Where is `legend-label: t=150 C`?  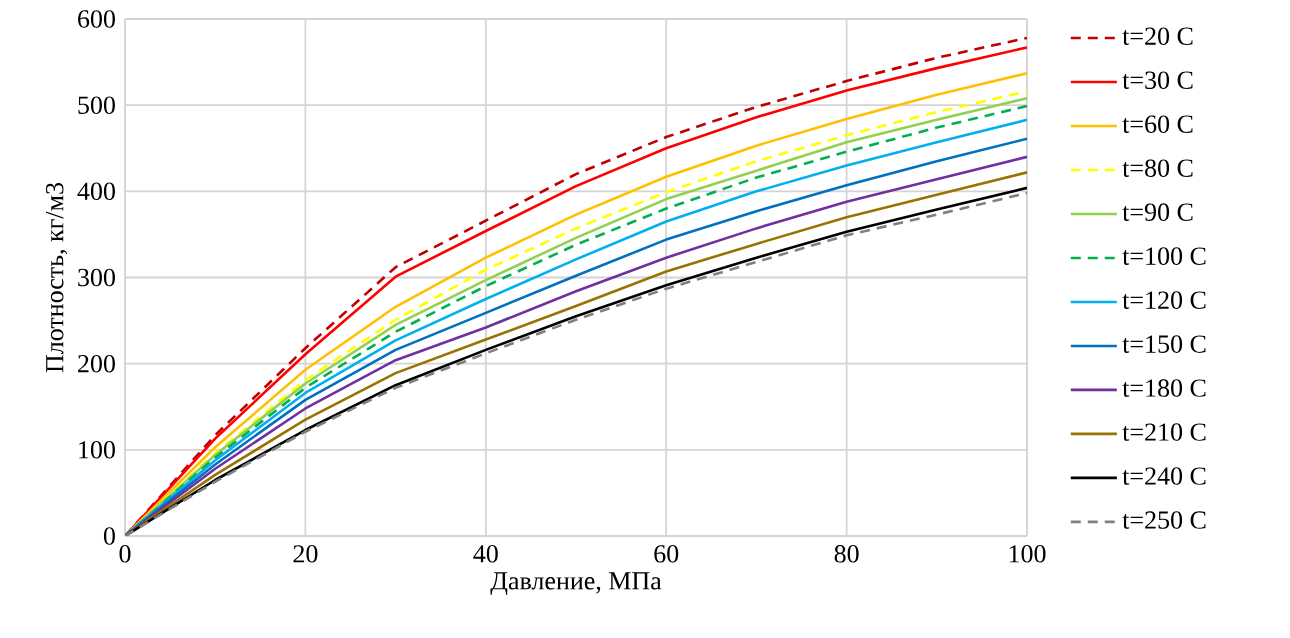
legend-label: t=150 C is located at coordinates (1164, 344).